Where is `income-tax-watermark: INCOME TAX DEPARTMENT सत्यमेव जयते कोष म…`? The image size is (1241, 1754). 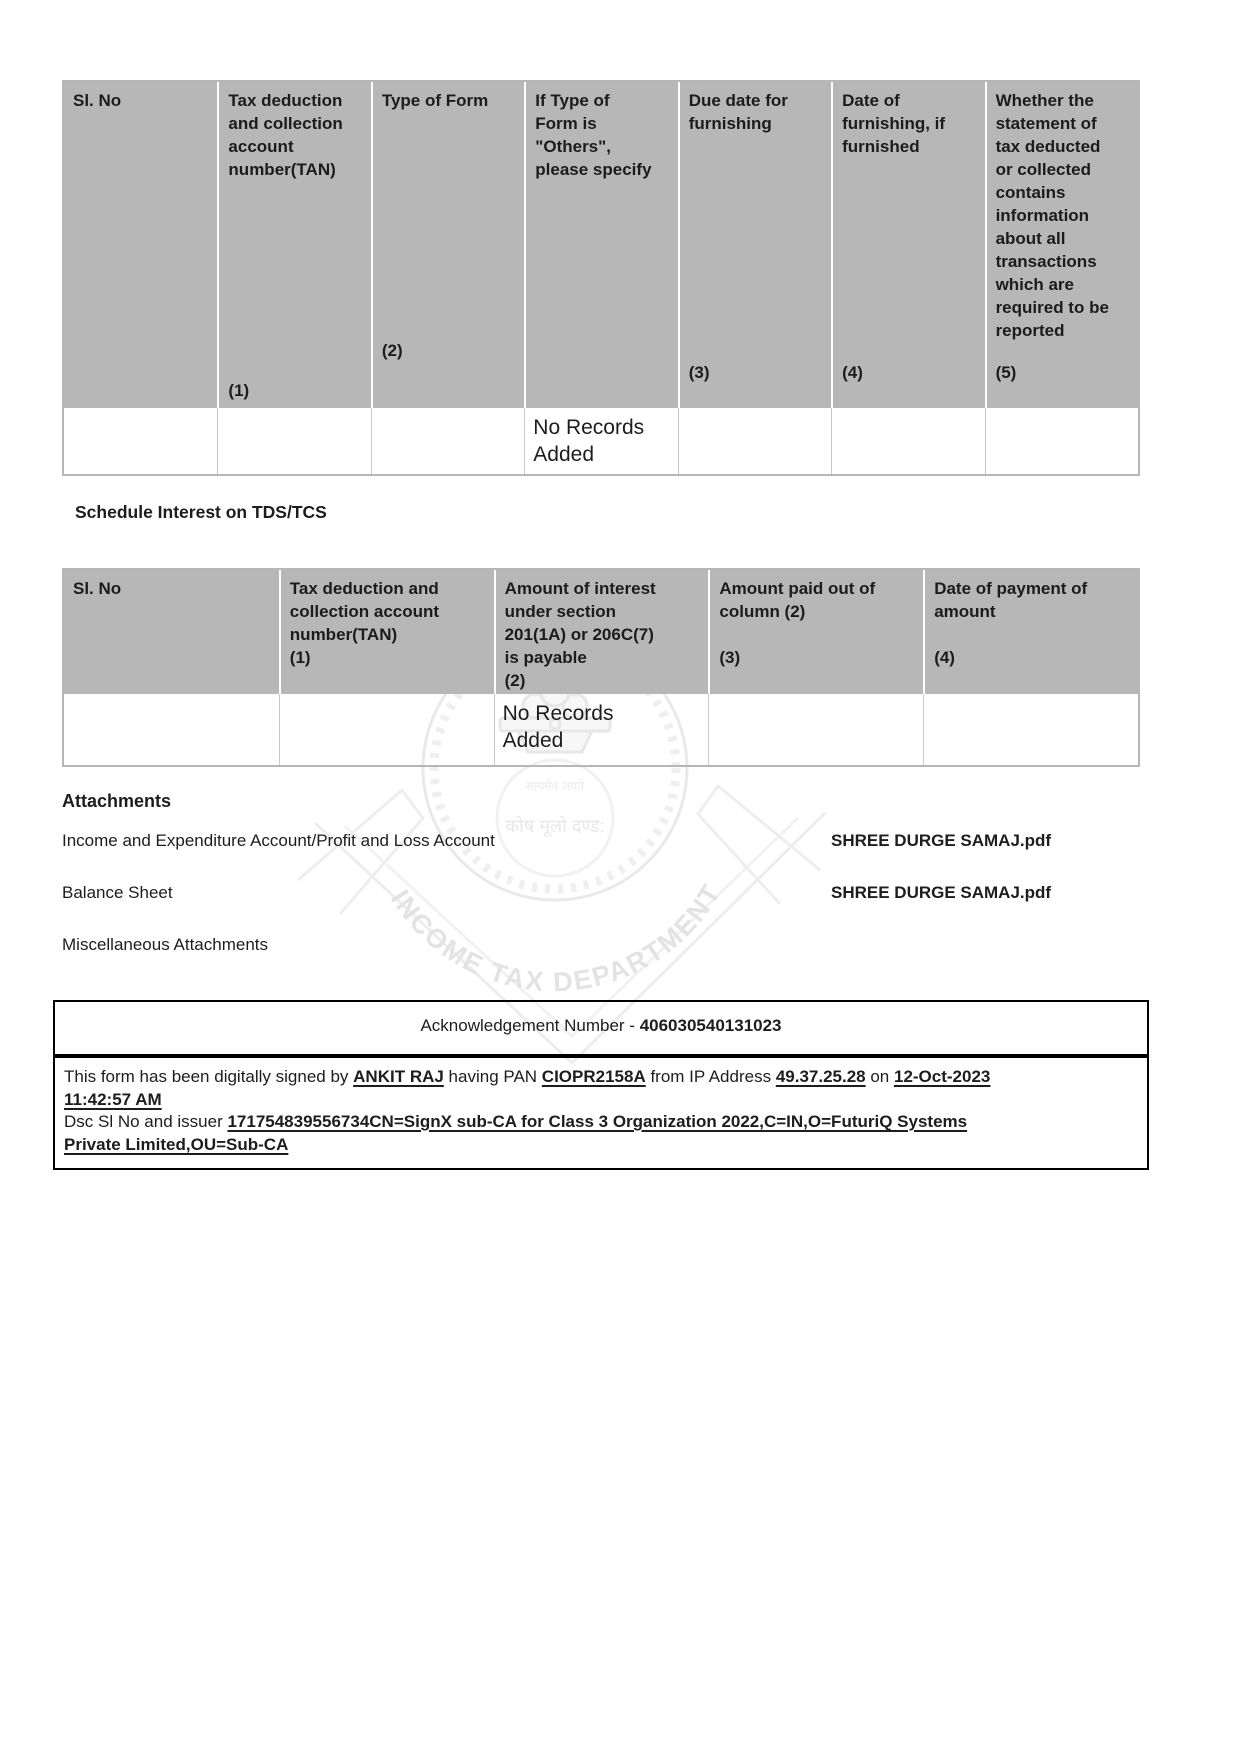
income-tax-watermark: INCOME TAX DEPARTMENT सत्यमेव जयते कोष म… is located at coordinates (562, 850).